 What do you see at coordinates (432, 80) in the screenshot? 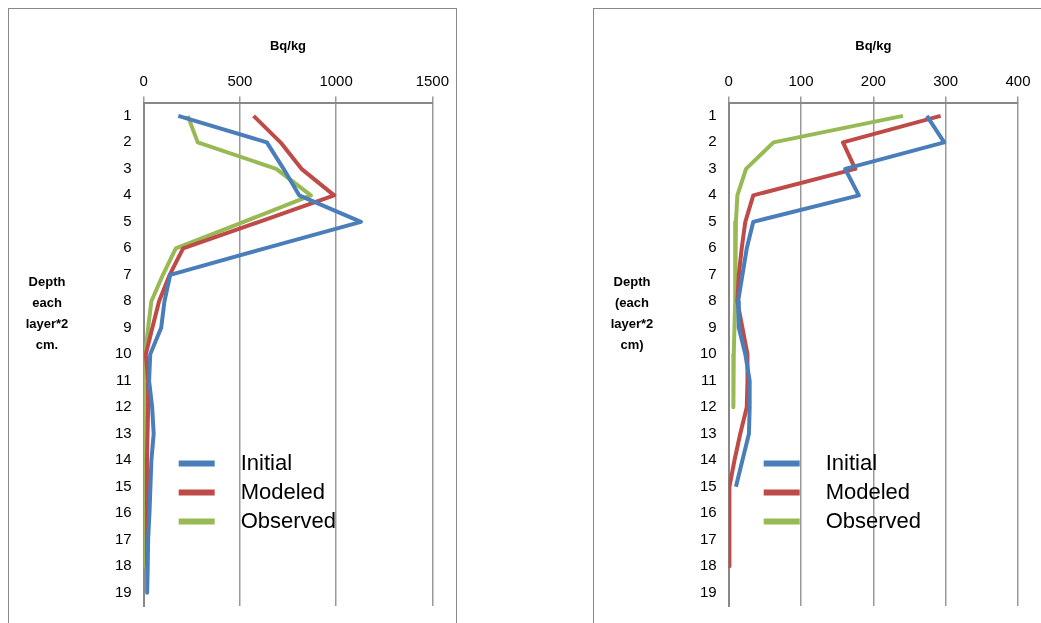
I see `x-tick-label: 1500` at bounding box center [432, 80].